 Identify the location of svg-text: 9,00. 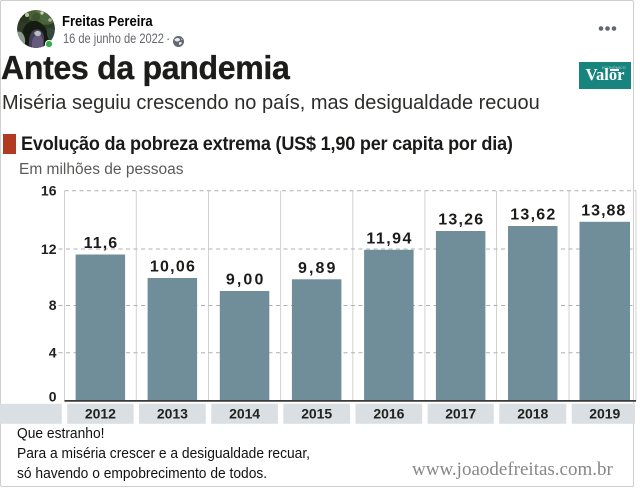
(245, 280).